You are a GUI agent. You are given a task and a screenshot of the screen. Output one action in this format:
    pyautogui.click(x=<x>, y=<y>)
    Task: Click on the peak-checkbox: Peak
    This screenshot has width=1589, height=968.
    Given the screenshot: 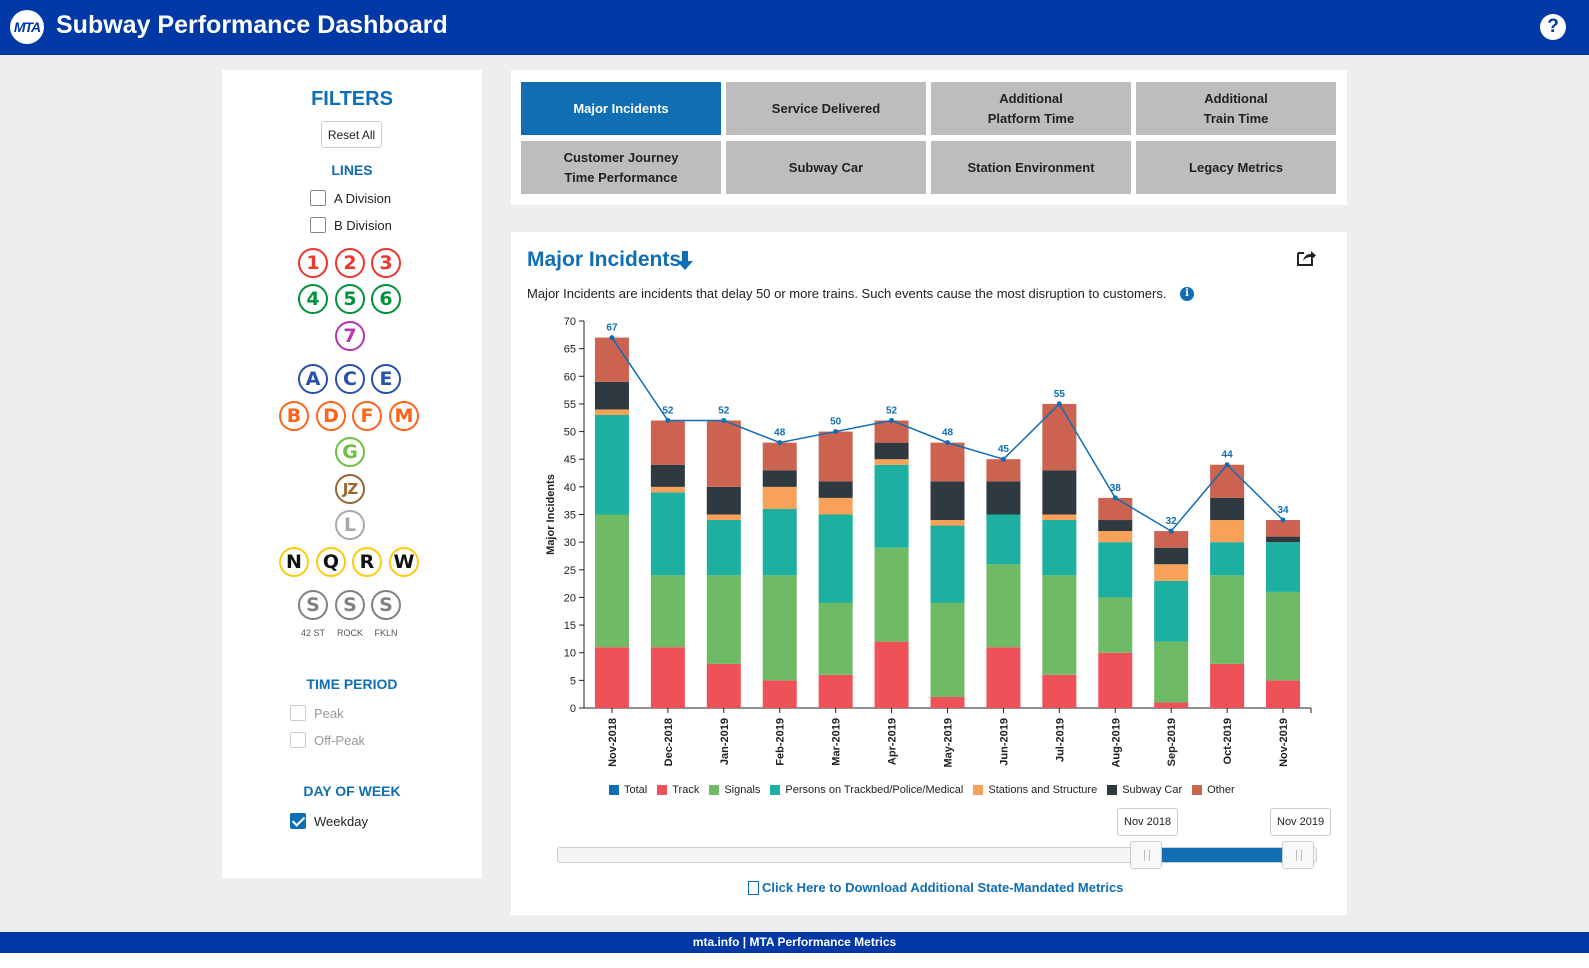 What is the action you would take?
    pyautogui.click(x=317, y=713)
    